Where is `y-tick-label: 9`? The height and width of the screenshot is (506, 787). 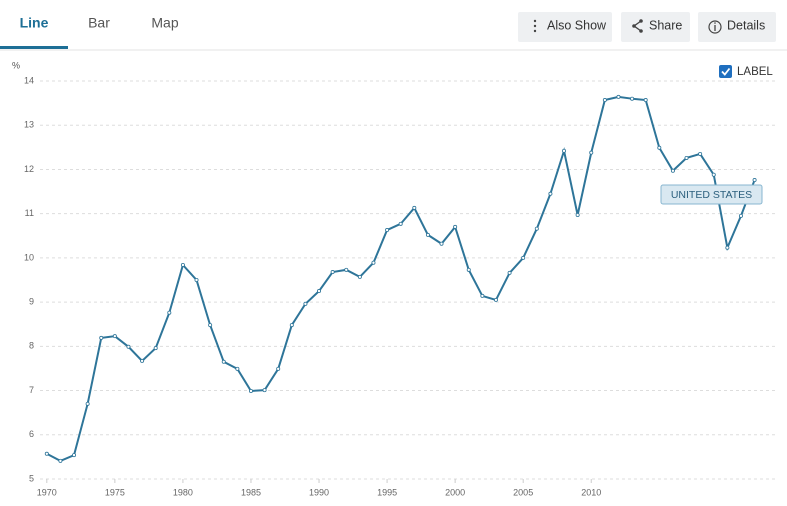 y-tick-label: 9 is located at coordinates (31, 301).